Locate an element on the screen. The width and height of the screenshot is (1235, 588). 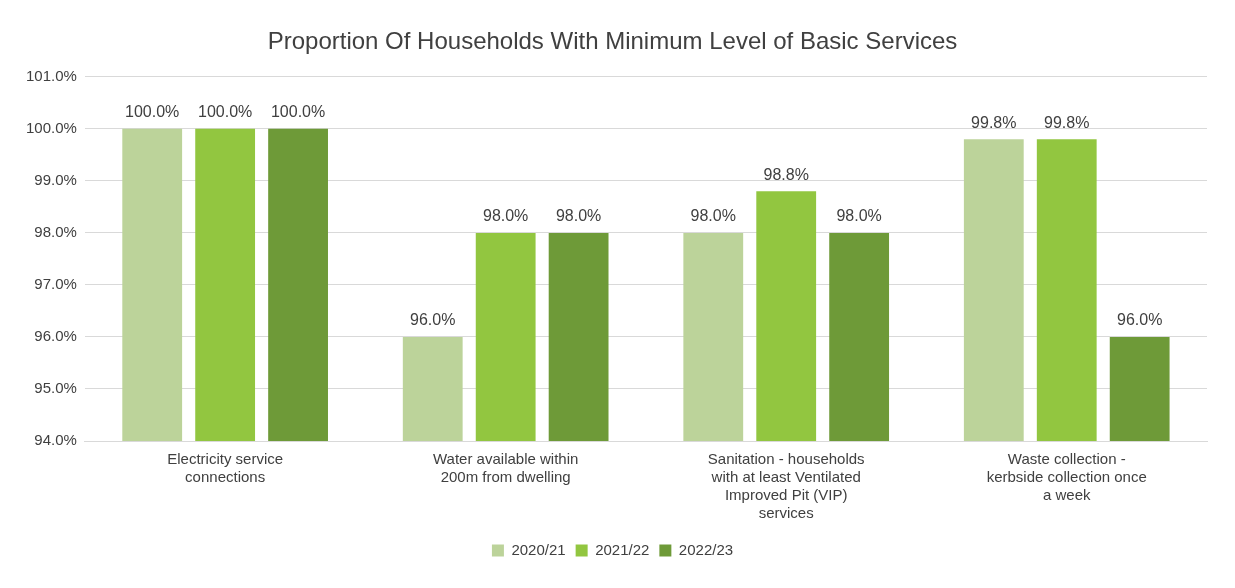
x-tick-label: Sanitation - households with at least Ventilated Improved Pit (VIP) services is located at coordinates (786, 486).